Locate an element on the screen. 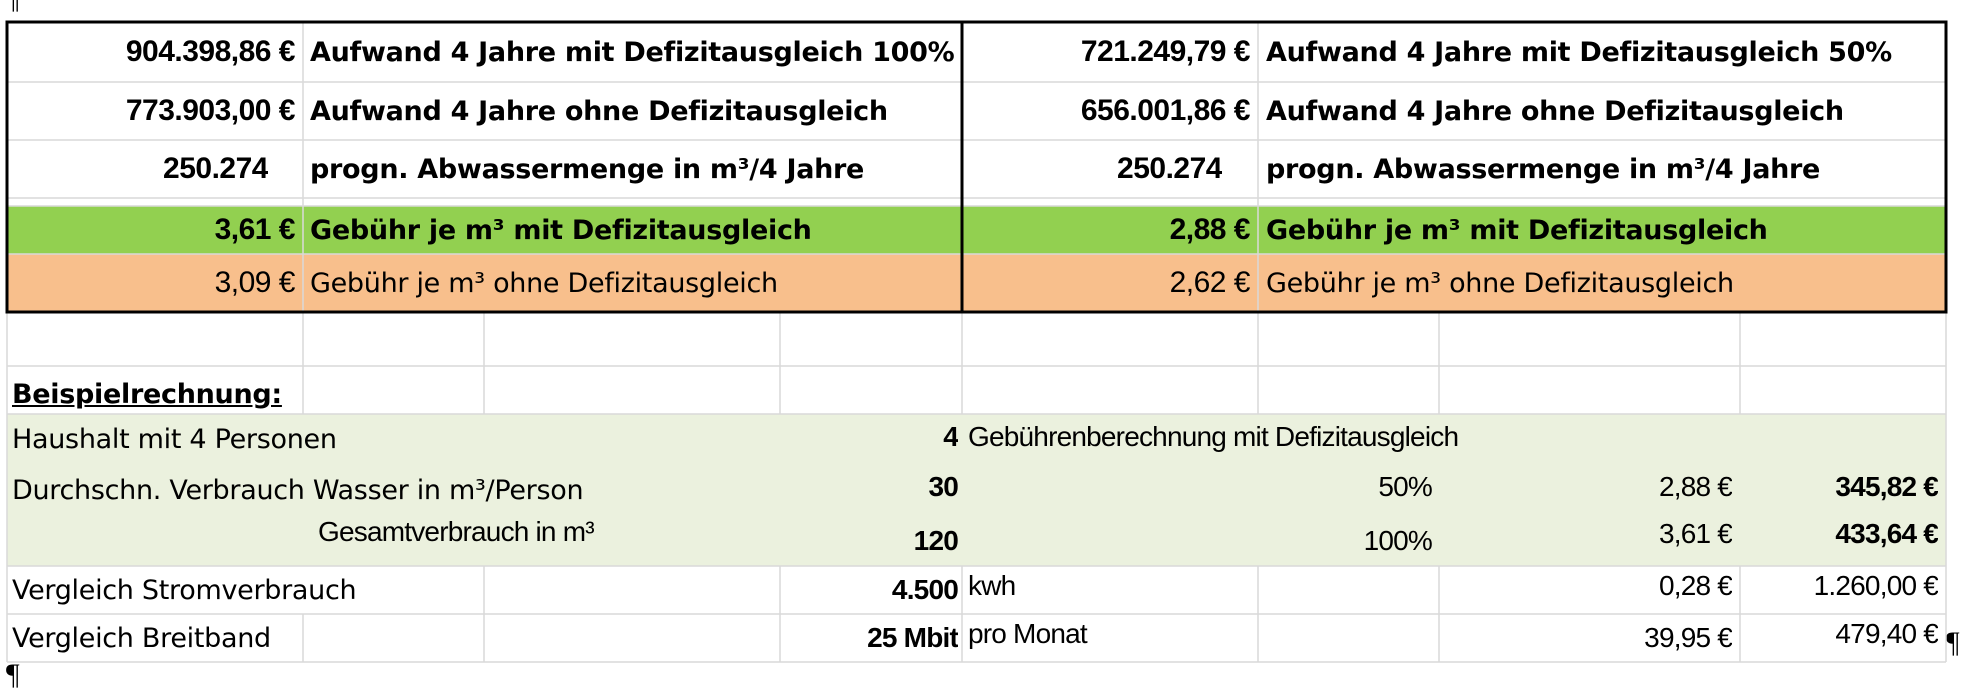  right-cost-with-deficit-value: 721.249,79 € is located at coordinates (1165, 51).